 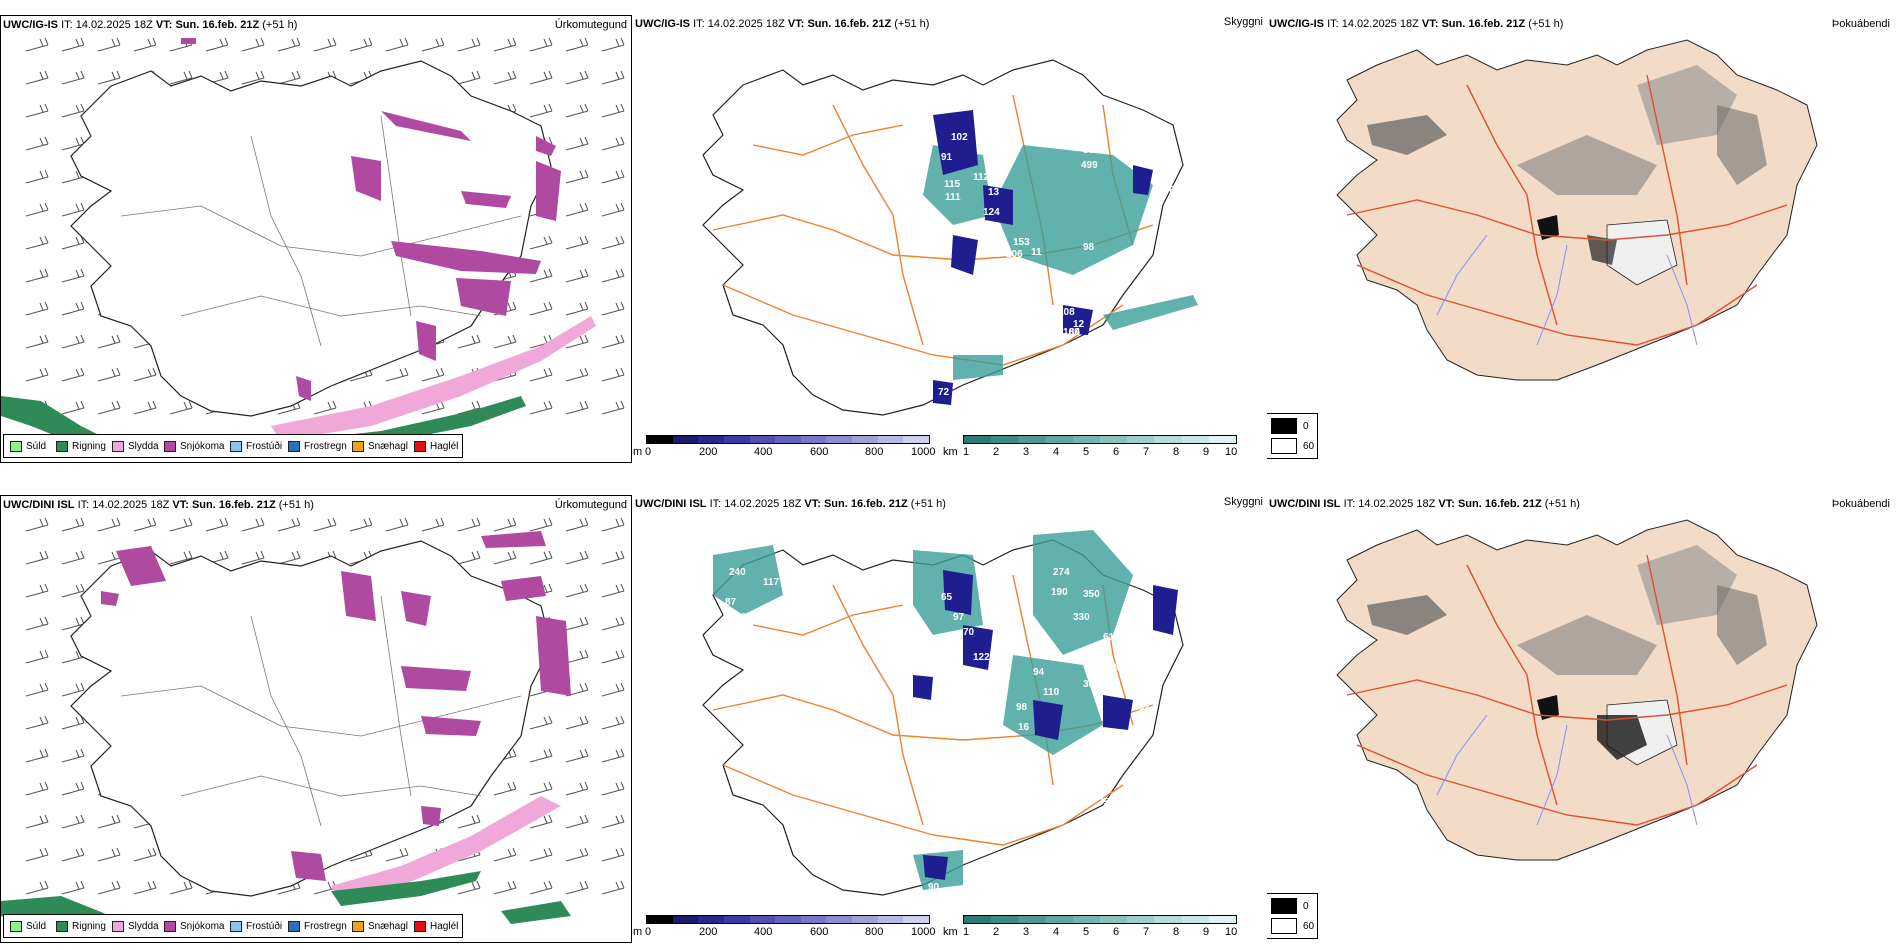 I want to click on visibility-value-label: 15, so click(x=1144, y=162).